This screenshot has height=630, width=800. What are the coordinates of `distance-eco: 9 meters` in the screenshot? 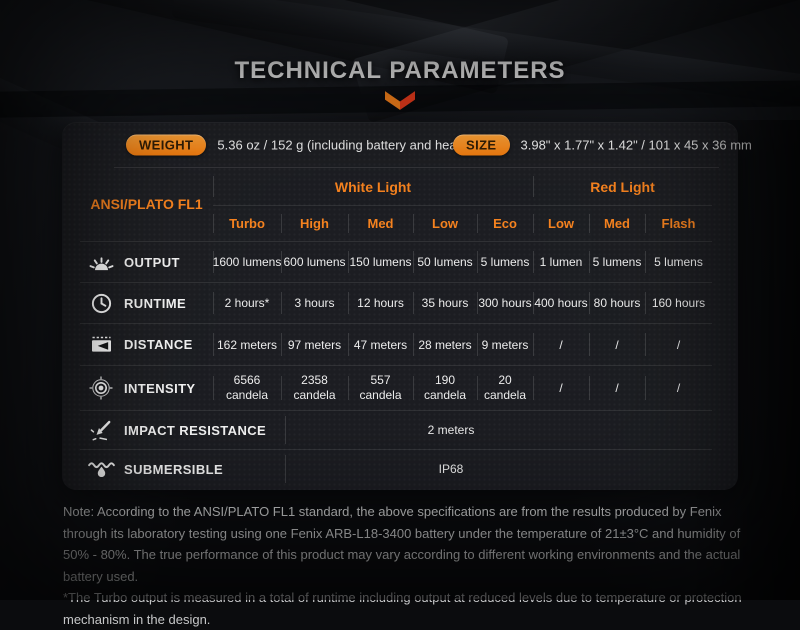 It's located at (505, 344).